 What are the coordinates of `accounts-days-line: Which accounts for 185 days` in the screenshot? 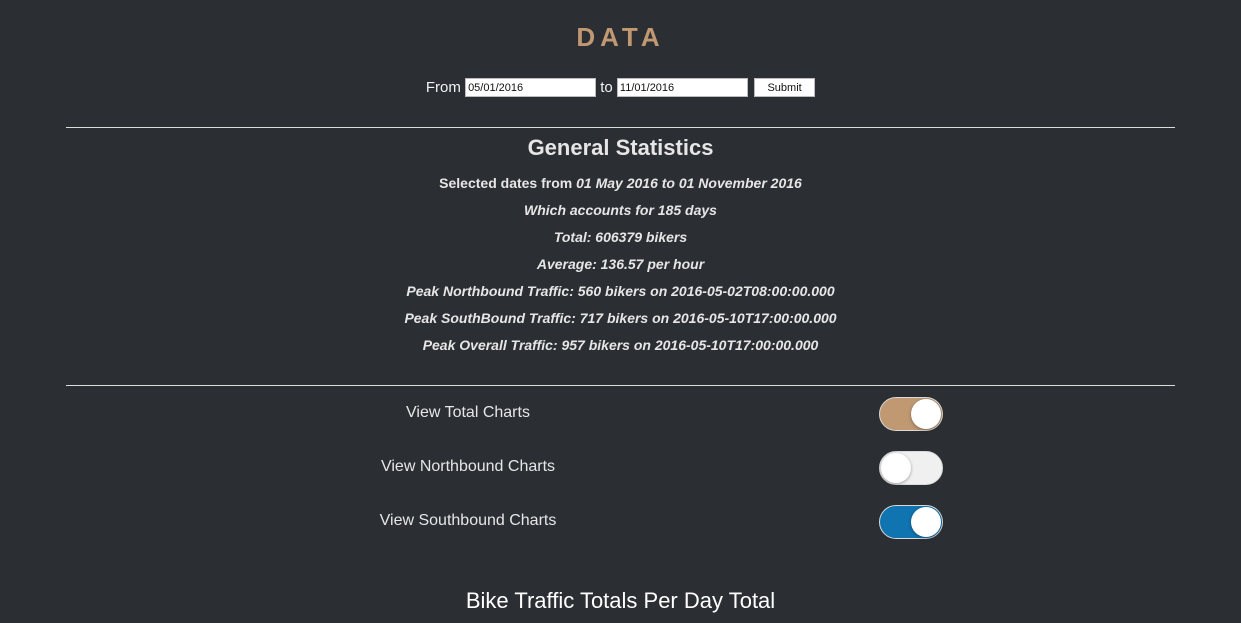 It's located at (620, 210).